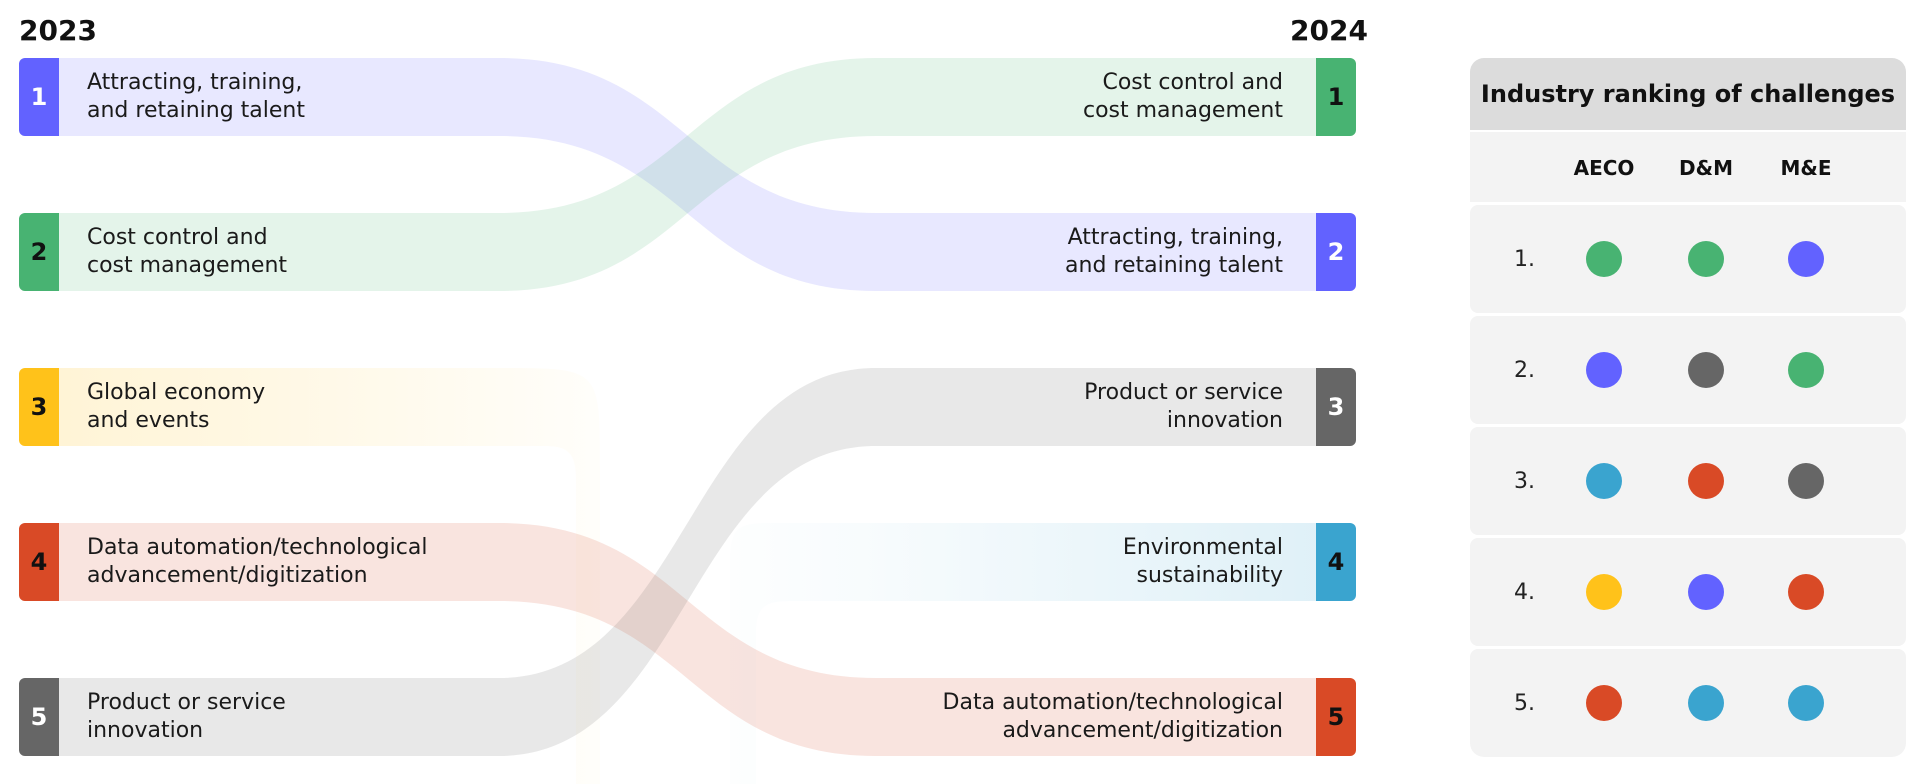 This screenshot has height=784, width=1920. What do you see at coordinates (1182, 96) in the screenshot?
I see `right-node-label: Cost control and cost management` at bounding box center [1182, 96].